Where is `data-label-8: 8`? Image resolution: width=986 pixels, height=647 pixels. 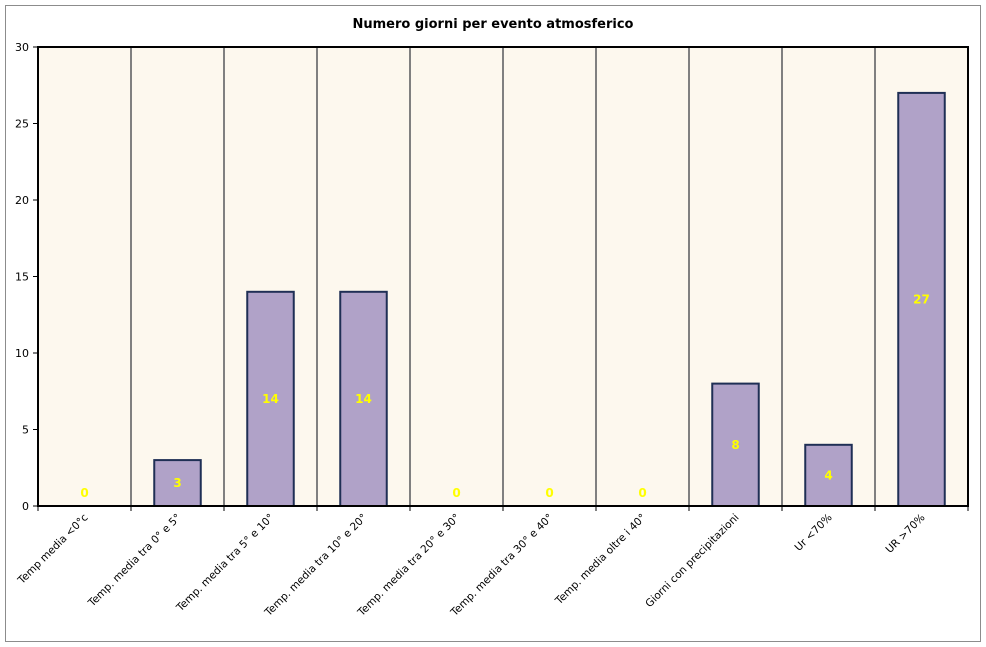 data-label-8: 8 is located at coordinates (735, 445).